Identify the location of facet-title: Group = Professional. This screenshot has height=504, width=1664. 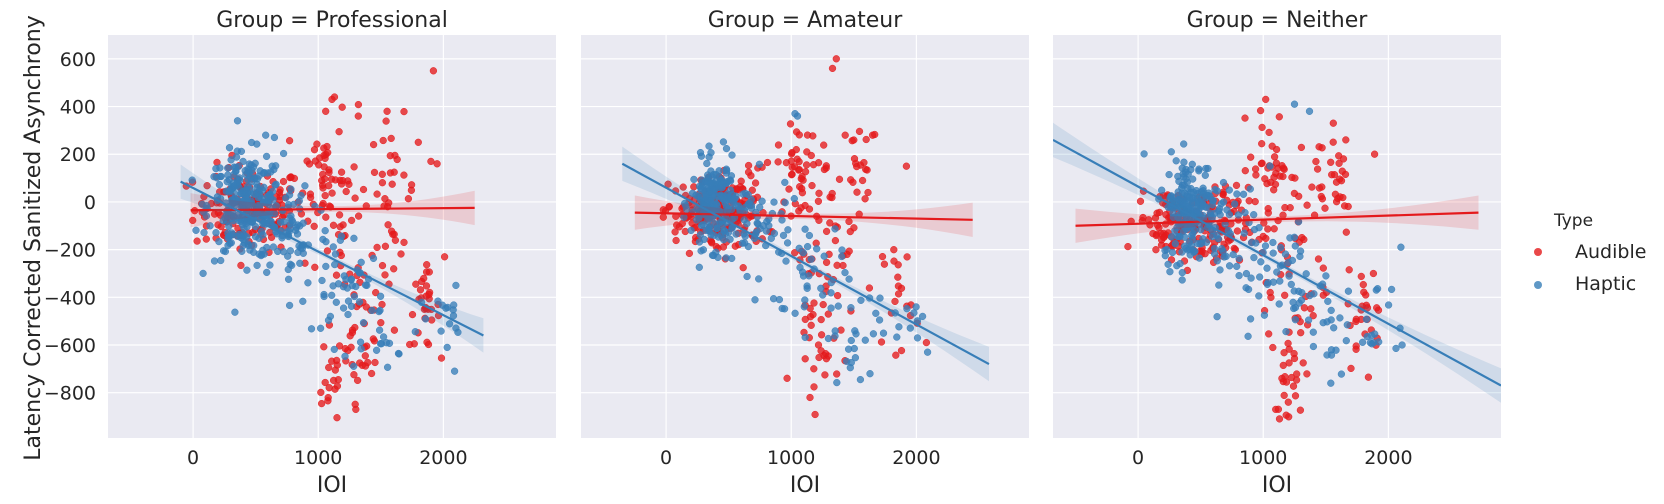
(332, 20).